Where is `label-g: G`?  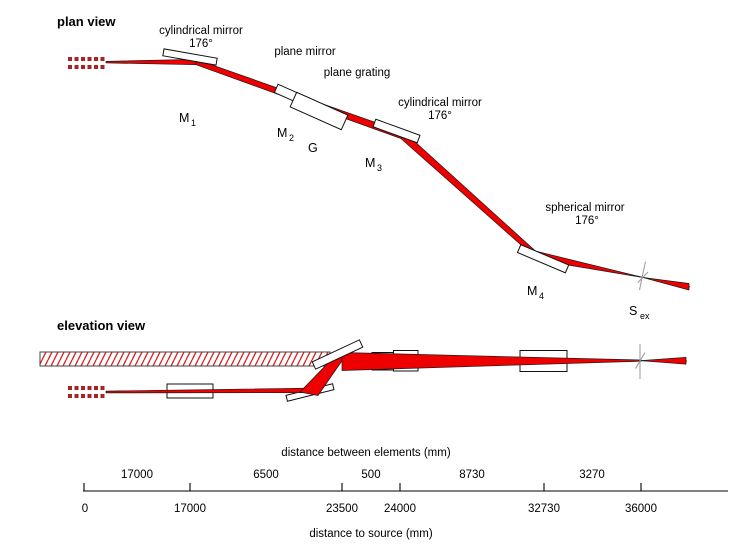 label-g: G is located at coordinates (313, 148).